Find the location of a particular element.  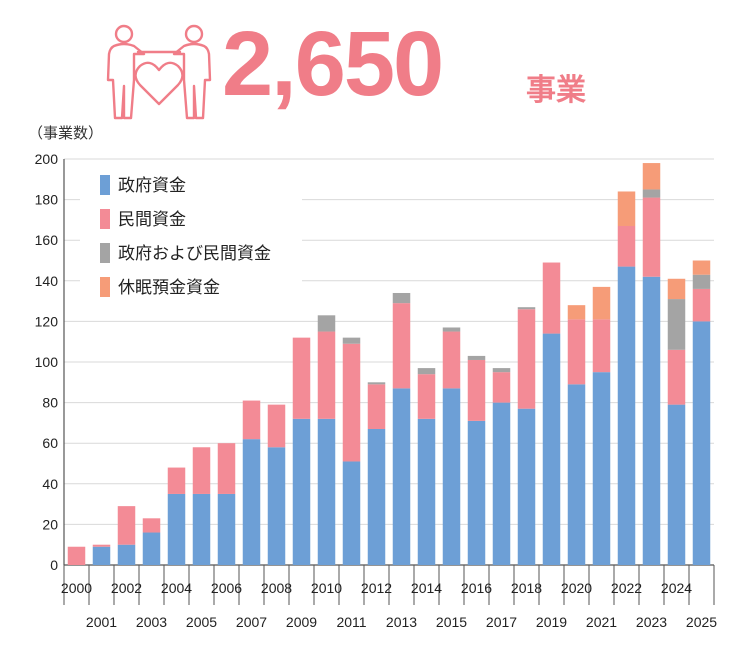

total-count: 2,650 is located at coordinates (333, 64).